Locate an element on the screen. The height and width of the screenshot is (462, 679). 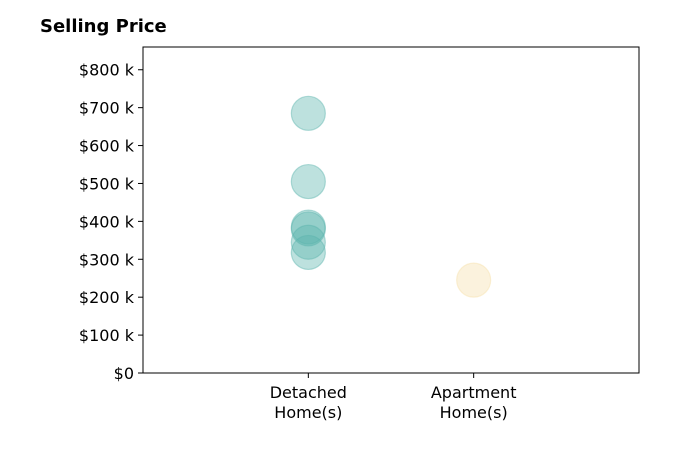
y-tick-label: $0 is located at coordinates (124, 373).